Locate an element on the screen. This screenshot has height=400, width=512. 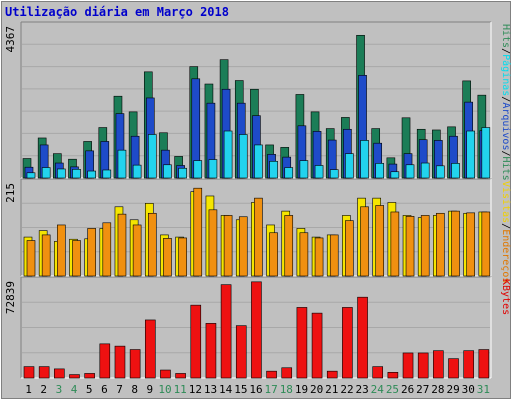
x-tick-label: 24 is located at coordinates (378, 389).